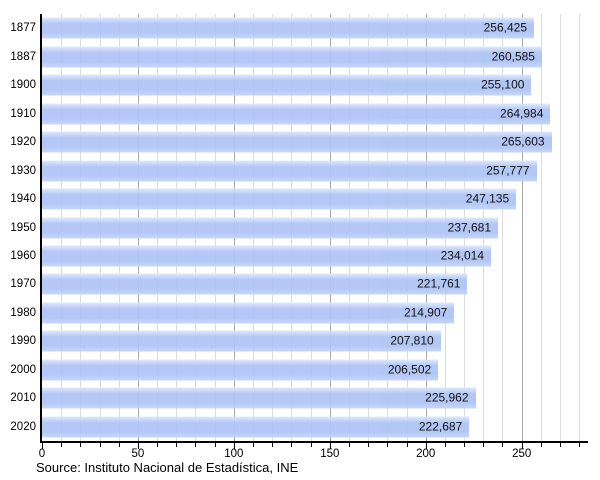  What do you see at coordinates (522, 454) in the screenshot?
I see `x-axis-tick-label: 250` at bounding box center [522, 454].